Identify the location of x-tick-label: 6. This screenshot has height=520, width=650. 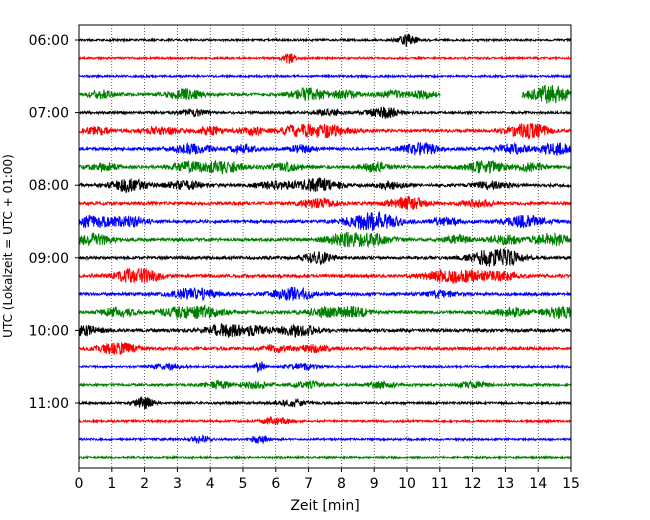
(275, 484).